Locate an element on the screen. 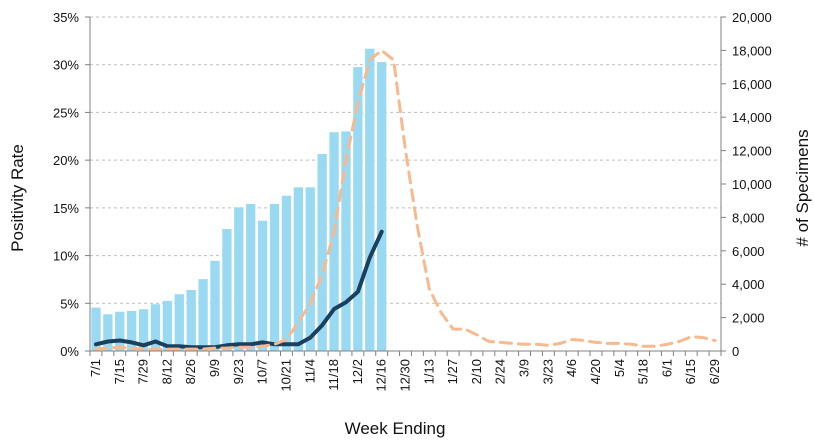 This screenshot has height=444, width=814. x-tick-label: 12/16 is located at coordinates (381, 375).